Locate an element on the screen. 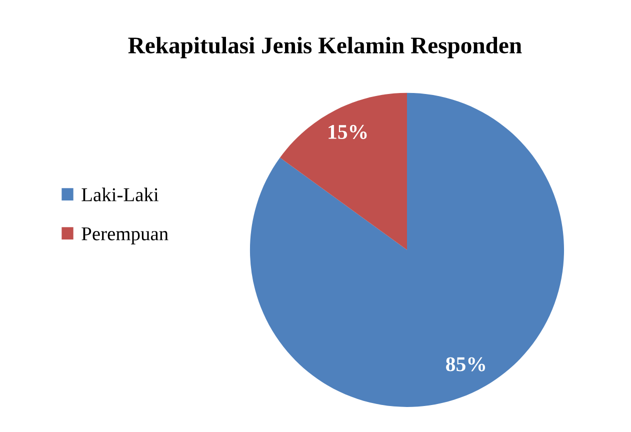  chart-title: Rekapitulasi Jenis Kelamin Responden is located at coordinates (325, 47).